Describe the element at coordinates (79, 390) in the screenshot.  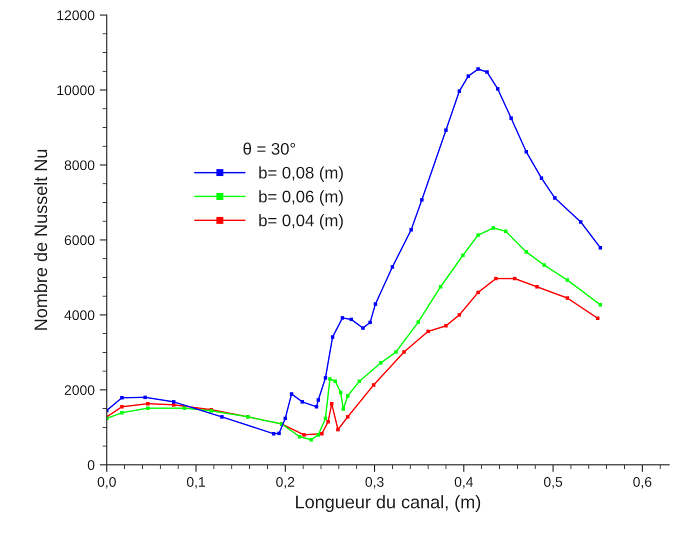
I see `y-tick-label: 2000` at that location.